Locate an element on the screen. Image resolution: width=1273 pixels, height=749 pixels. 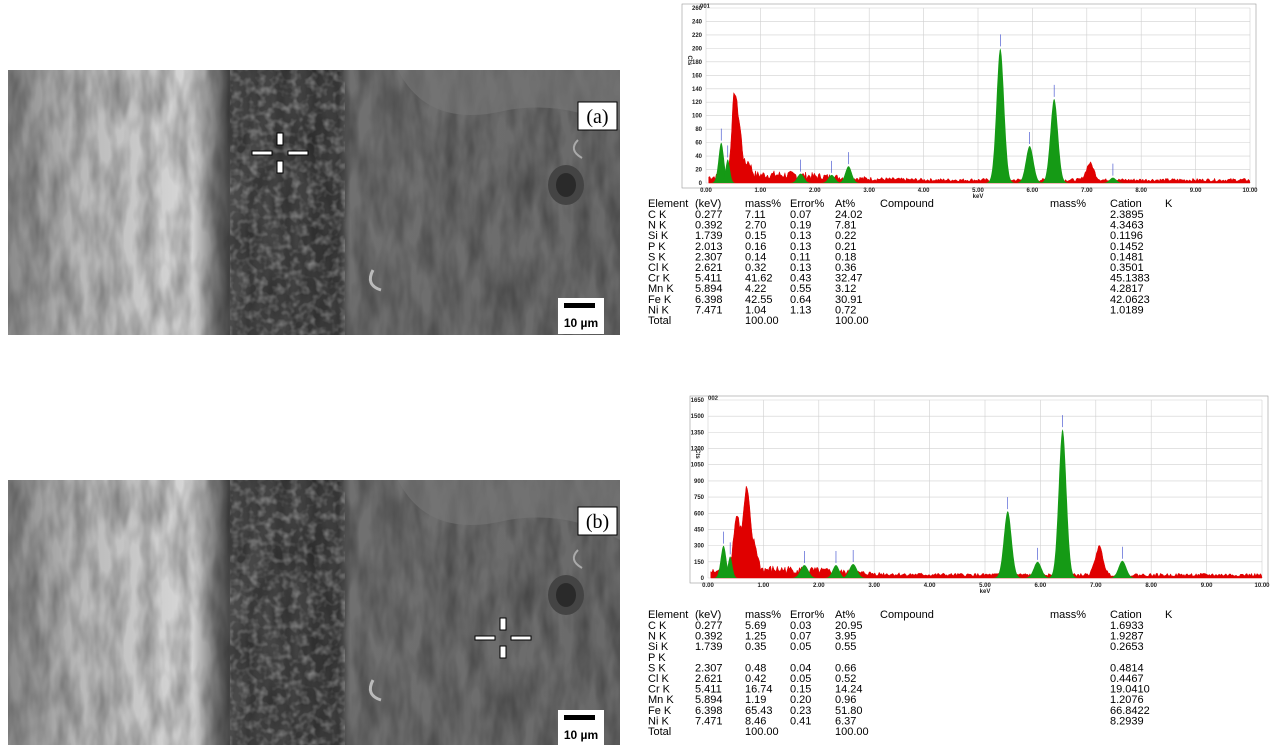
table-cell: 0.23 is located at coordinates (800, 711).